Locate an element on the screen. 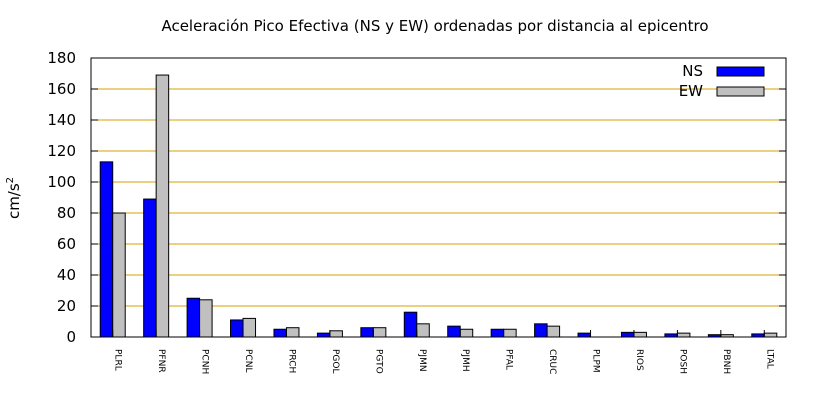 The width and height of the screenshot is (820, 400). x-tick-label-group: PFAL is located at coordinates (509, 359).